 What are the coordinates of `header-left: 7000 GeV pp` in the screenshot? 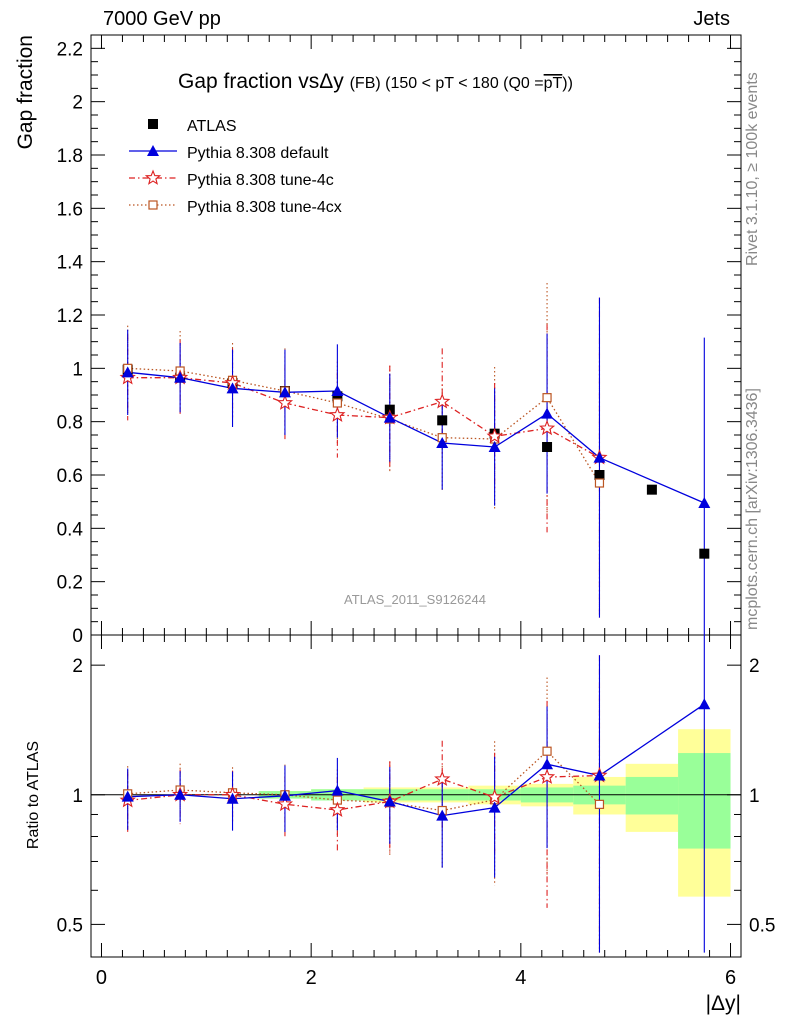 It's located at (162, 19).